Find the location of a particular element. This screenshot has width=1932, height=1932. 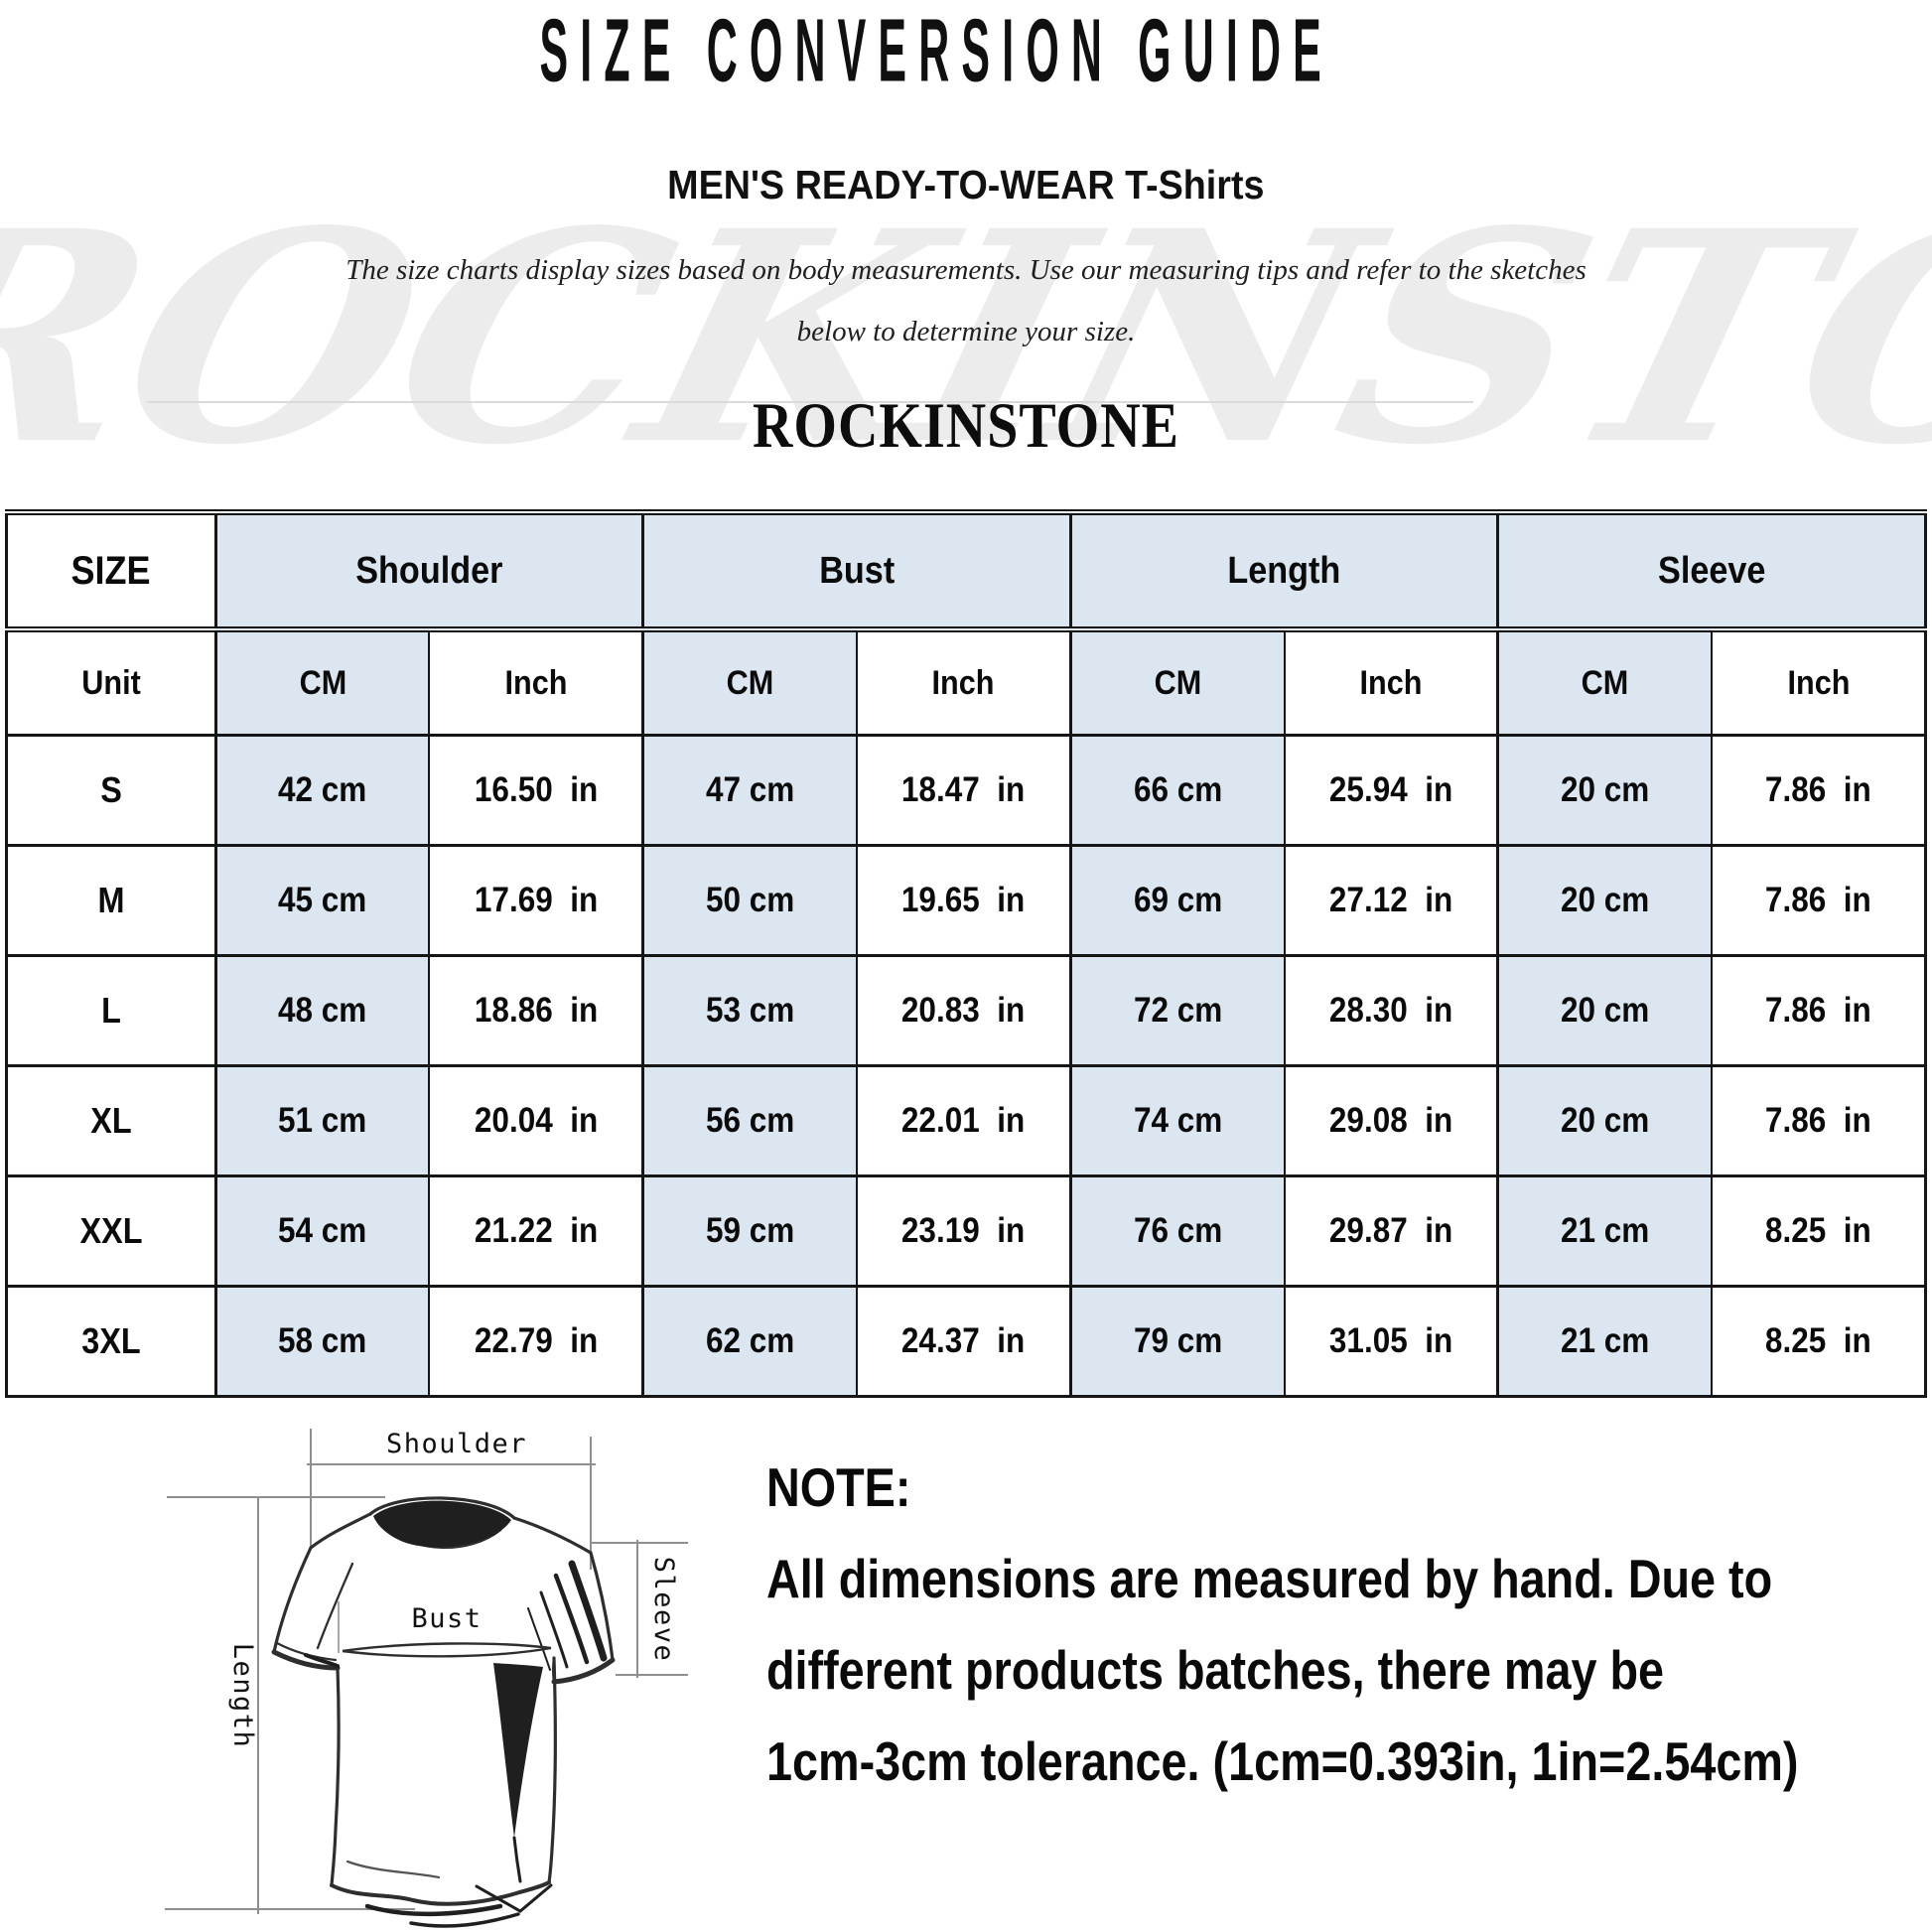

value-cell: 45 cm is located at coordinates (322, 901).